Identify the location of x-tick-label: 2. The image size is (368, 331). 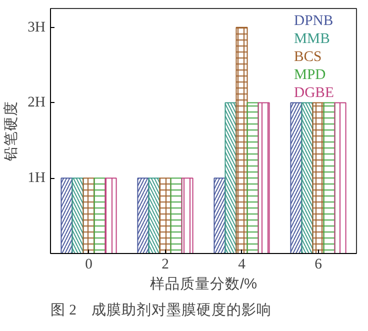
(165, 264).